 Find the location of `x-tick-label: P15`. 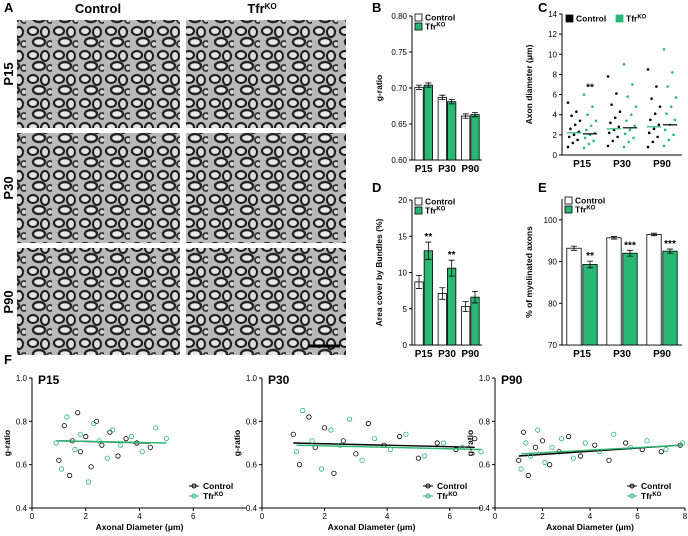

x-tick-label: P15 is located at coordinates (424, 169).